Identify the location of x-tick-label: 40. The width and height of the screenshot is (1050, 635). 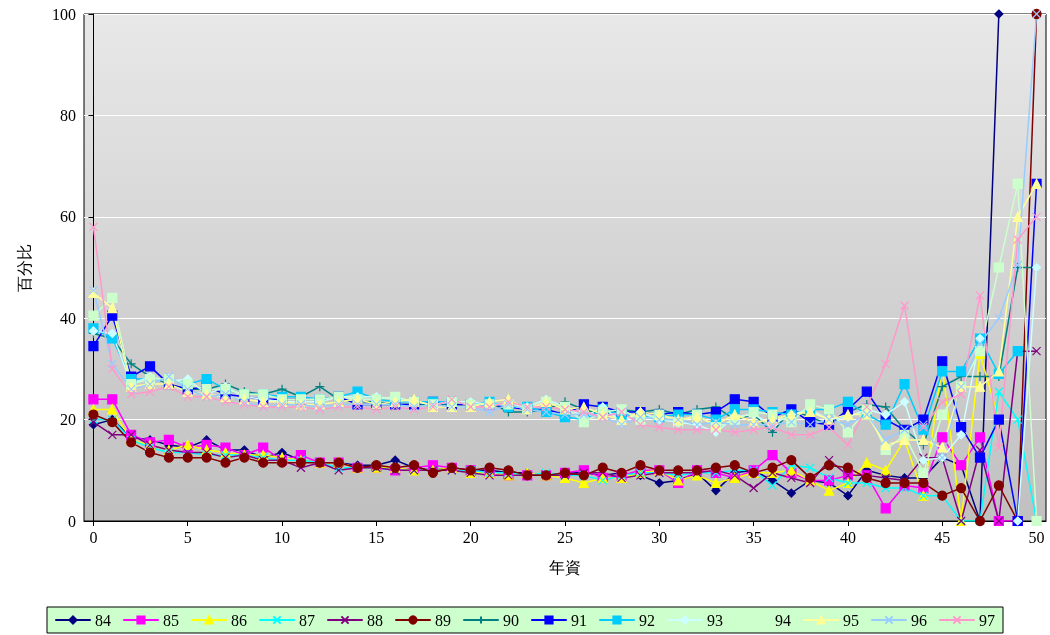
(847, 537).